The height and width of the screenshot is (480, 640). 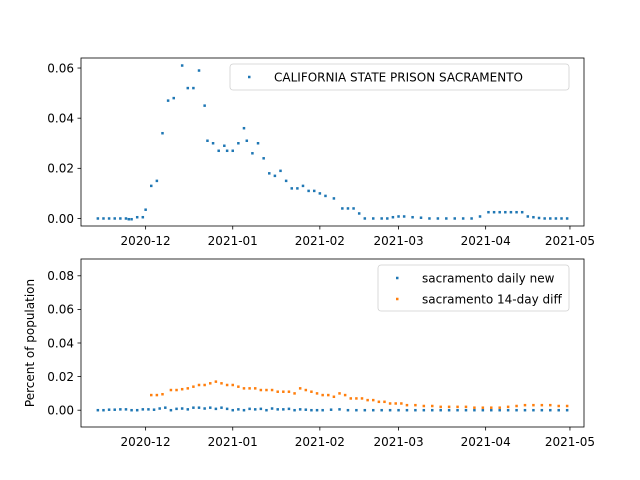 What do you see at coordinates (30, 343) in the screenshot?
I see `y-axis-label: Percent of population` at bounding box center [30, 343].